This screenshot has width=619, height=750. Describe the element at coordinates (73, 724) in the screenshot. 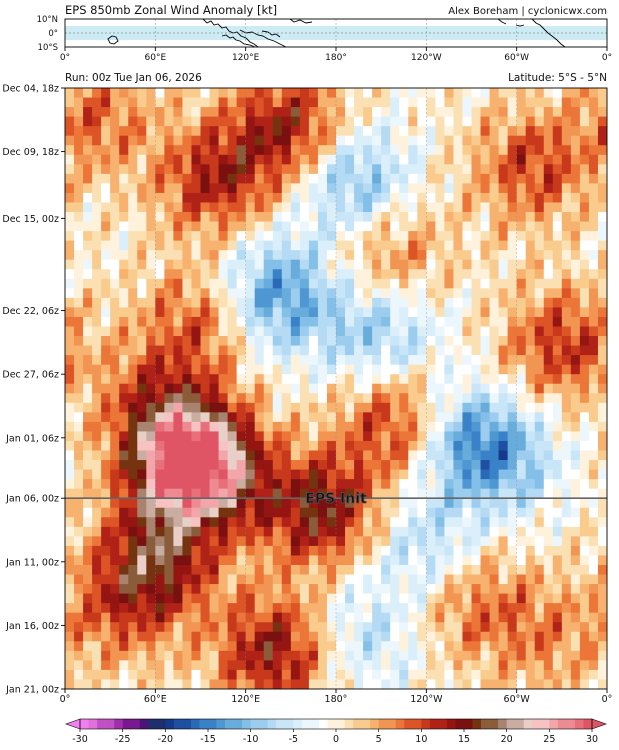

I see `colorbar-min-extend` at that location.